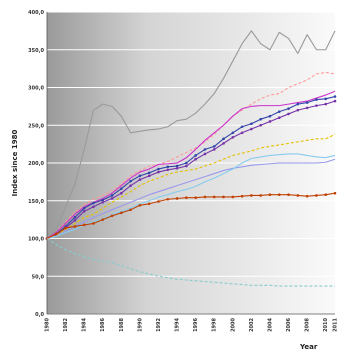 The height and width of the screenshot is (353, 345). Describe the element at coordinates (308, 324) in the screenshot. I see `x-tick-label: 2008` at that location.